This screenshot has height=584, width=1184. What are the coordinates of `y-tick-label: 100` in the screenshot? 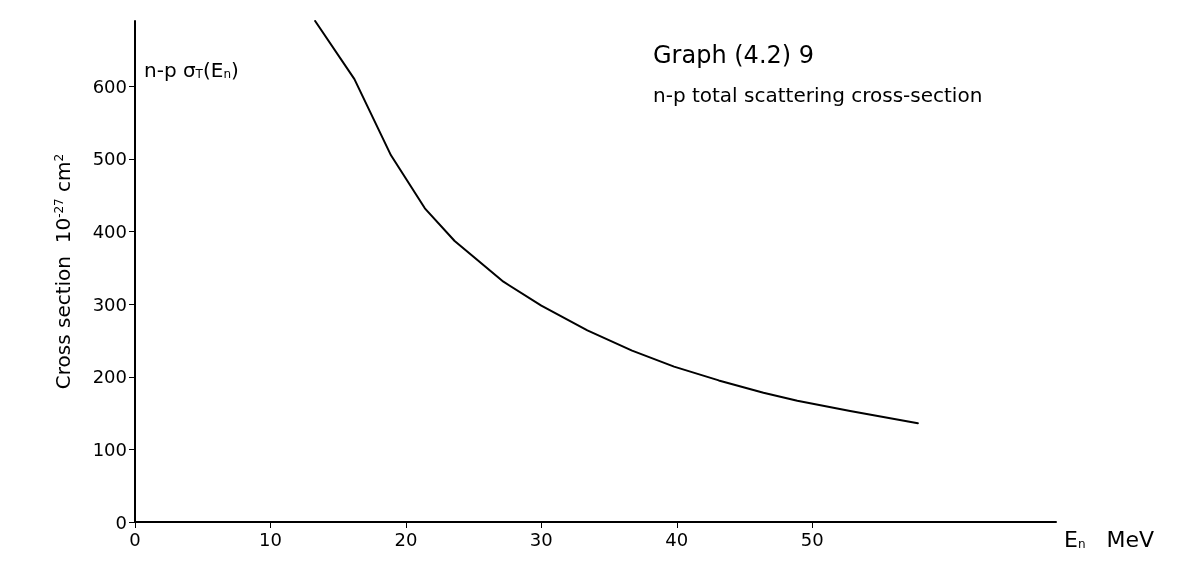 It's located at (109, 449).